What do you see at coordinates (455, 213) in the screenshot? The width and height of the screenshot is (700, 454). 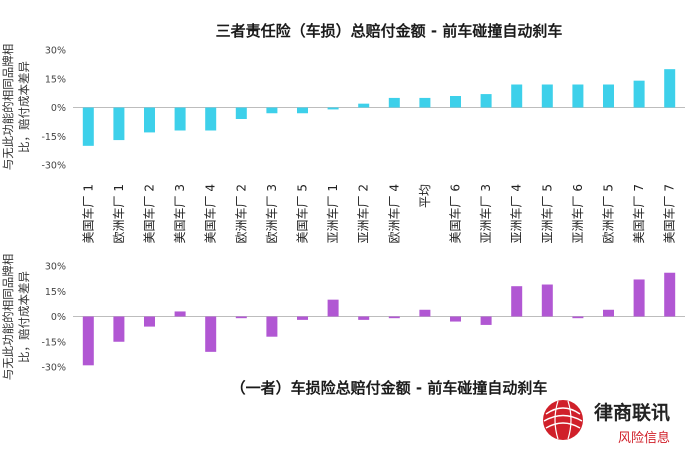 I see `x-tick-label: 美国车厂 6` at bounding box center [455, 213].